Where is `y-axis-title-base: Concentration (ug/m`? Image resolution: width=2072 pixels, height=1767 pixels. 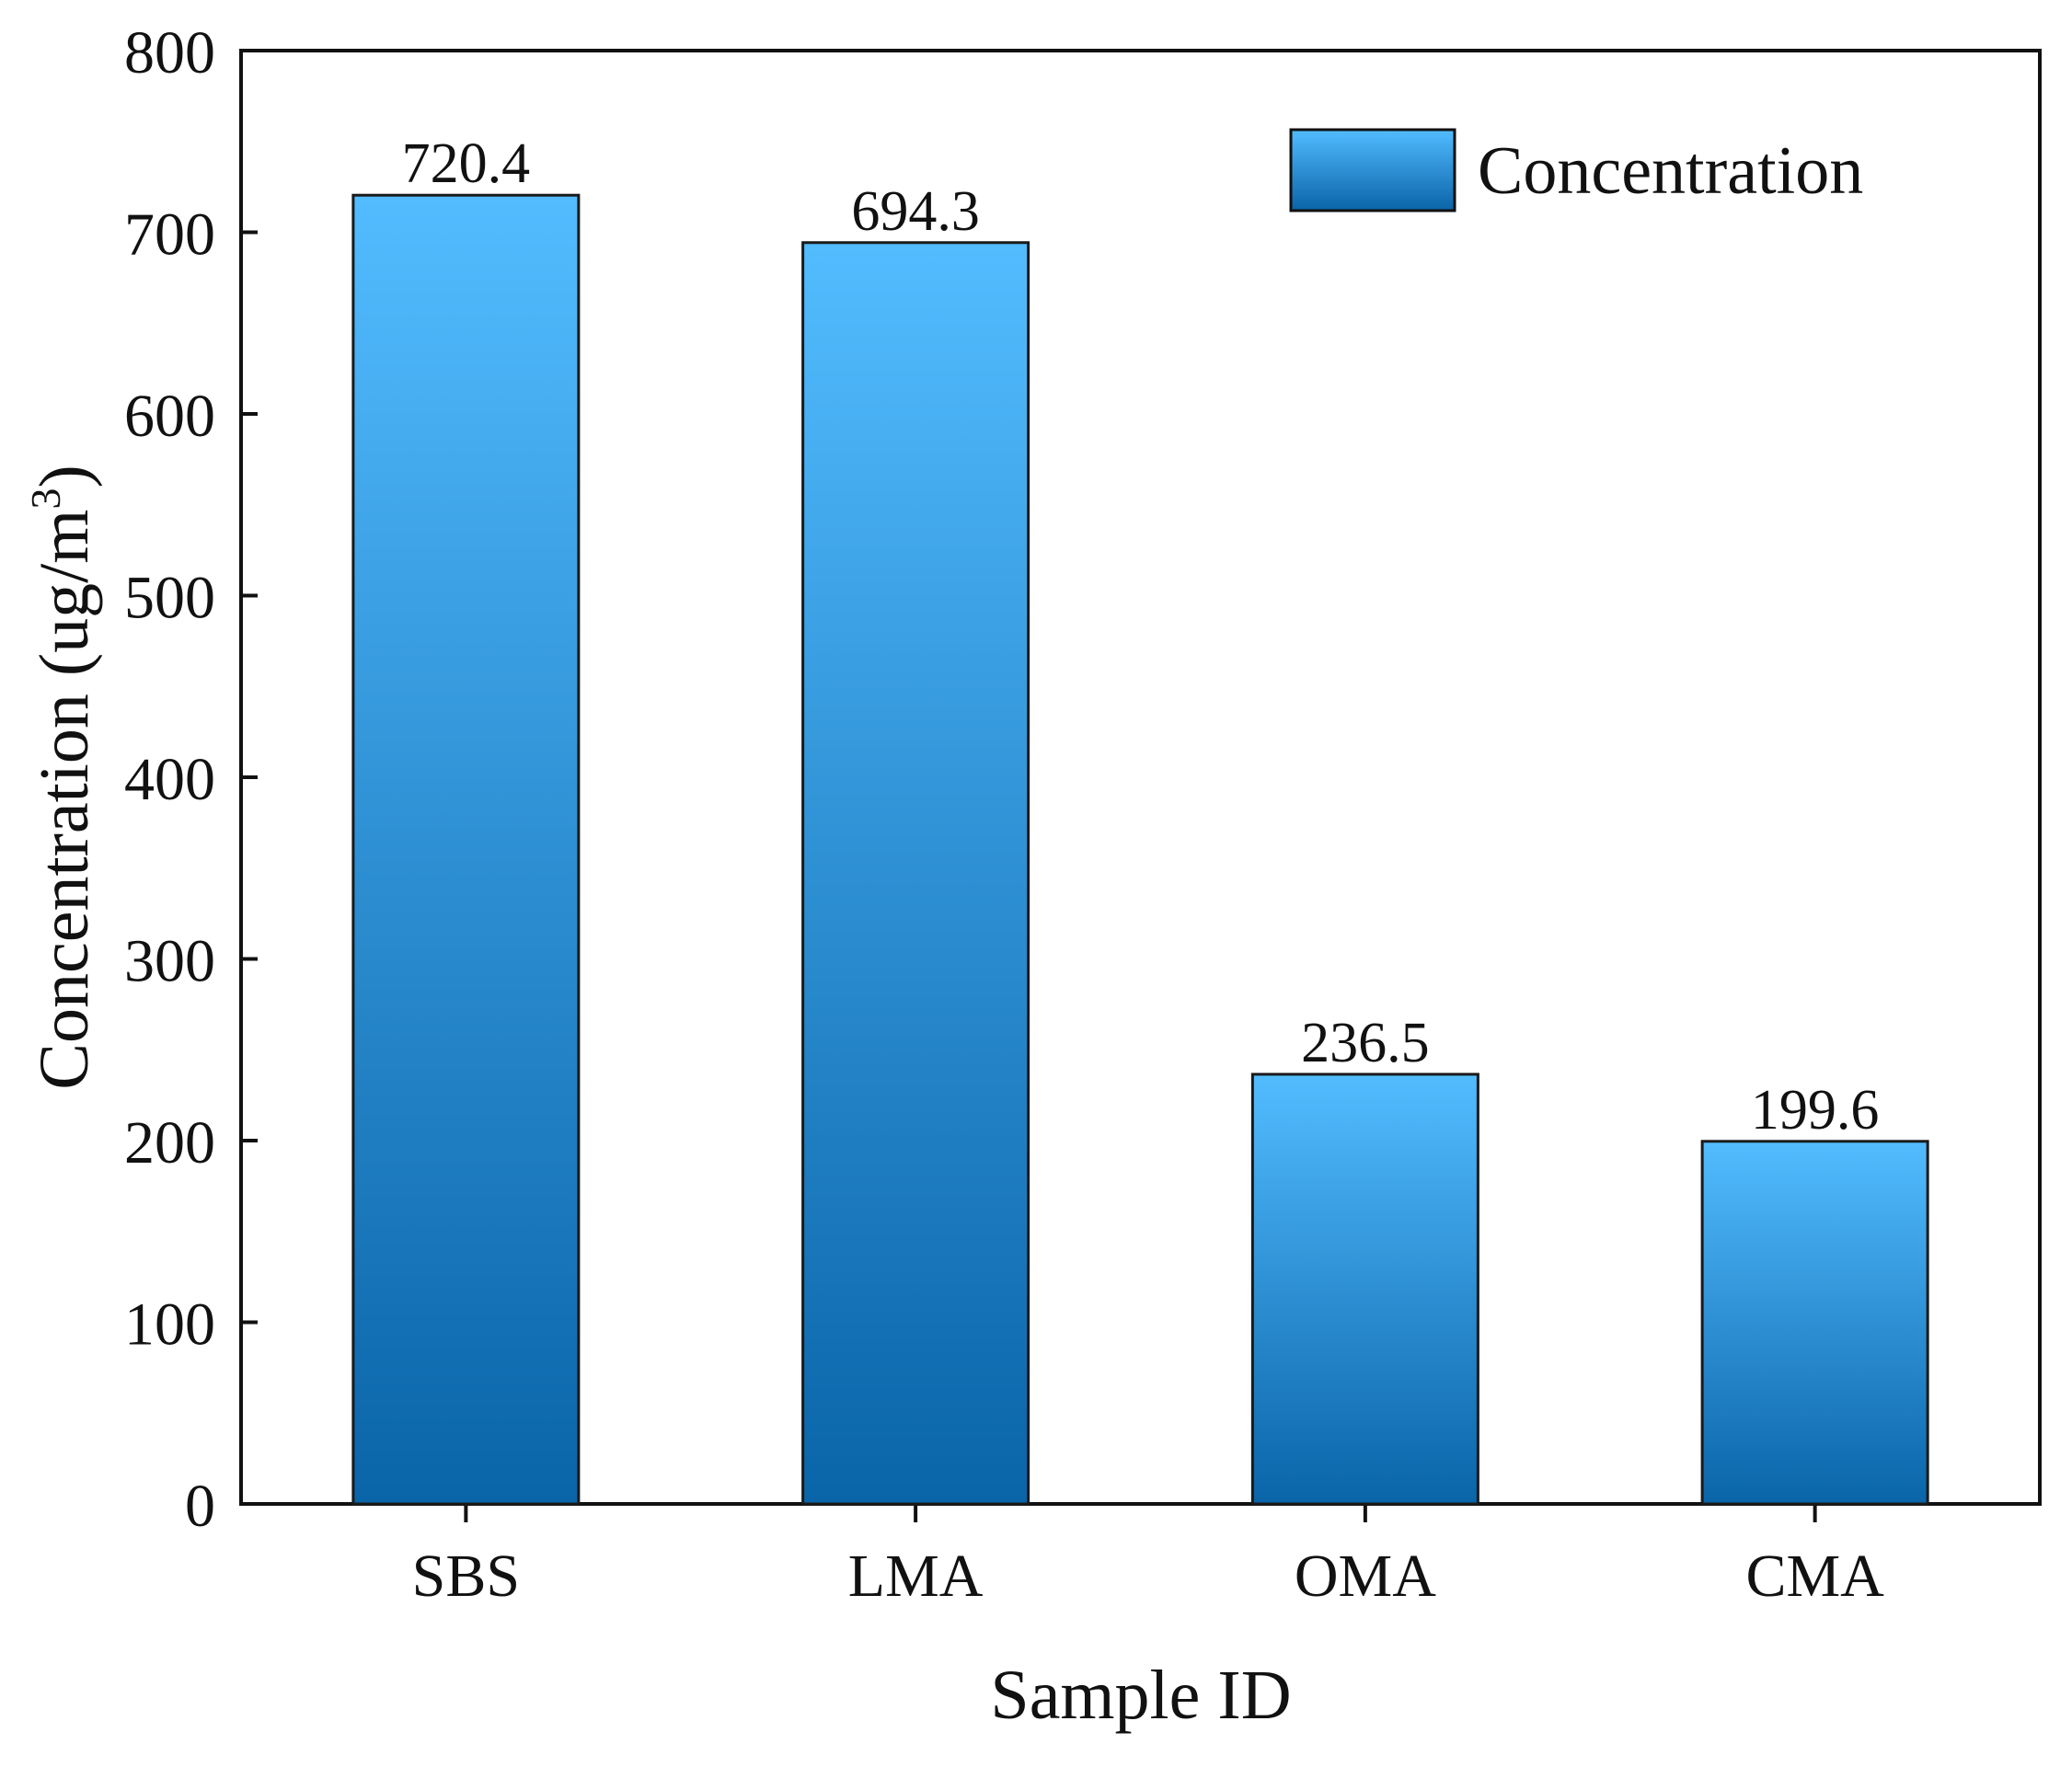 y-axis-title-base: Concentration (ug/m is located at coordinates (64, 800).